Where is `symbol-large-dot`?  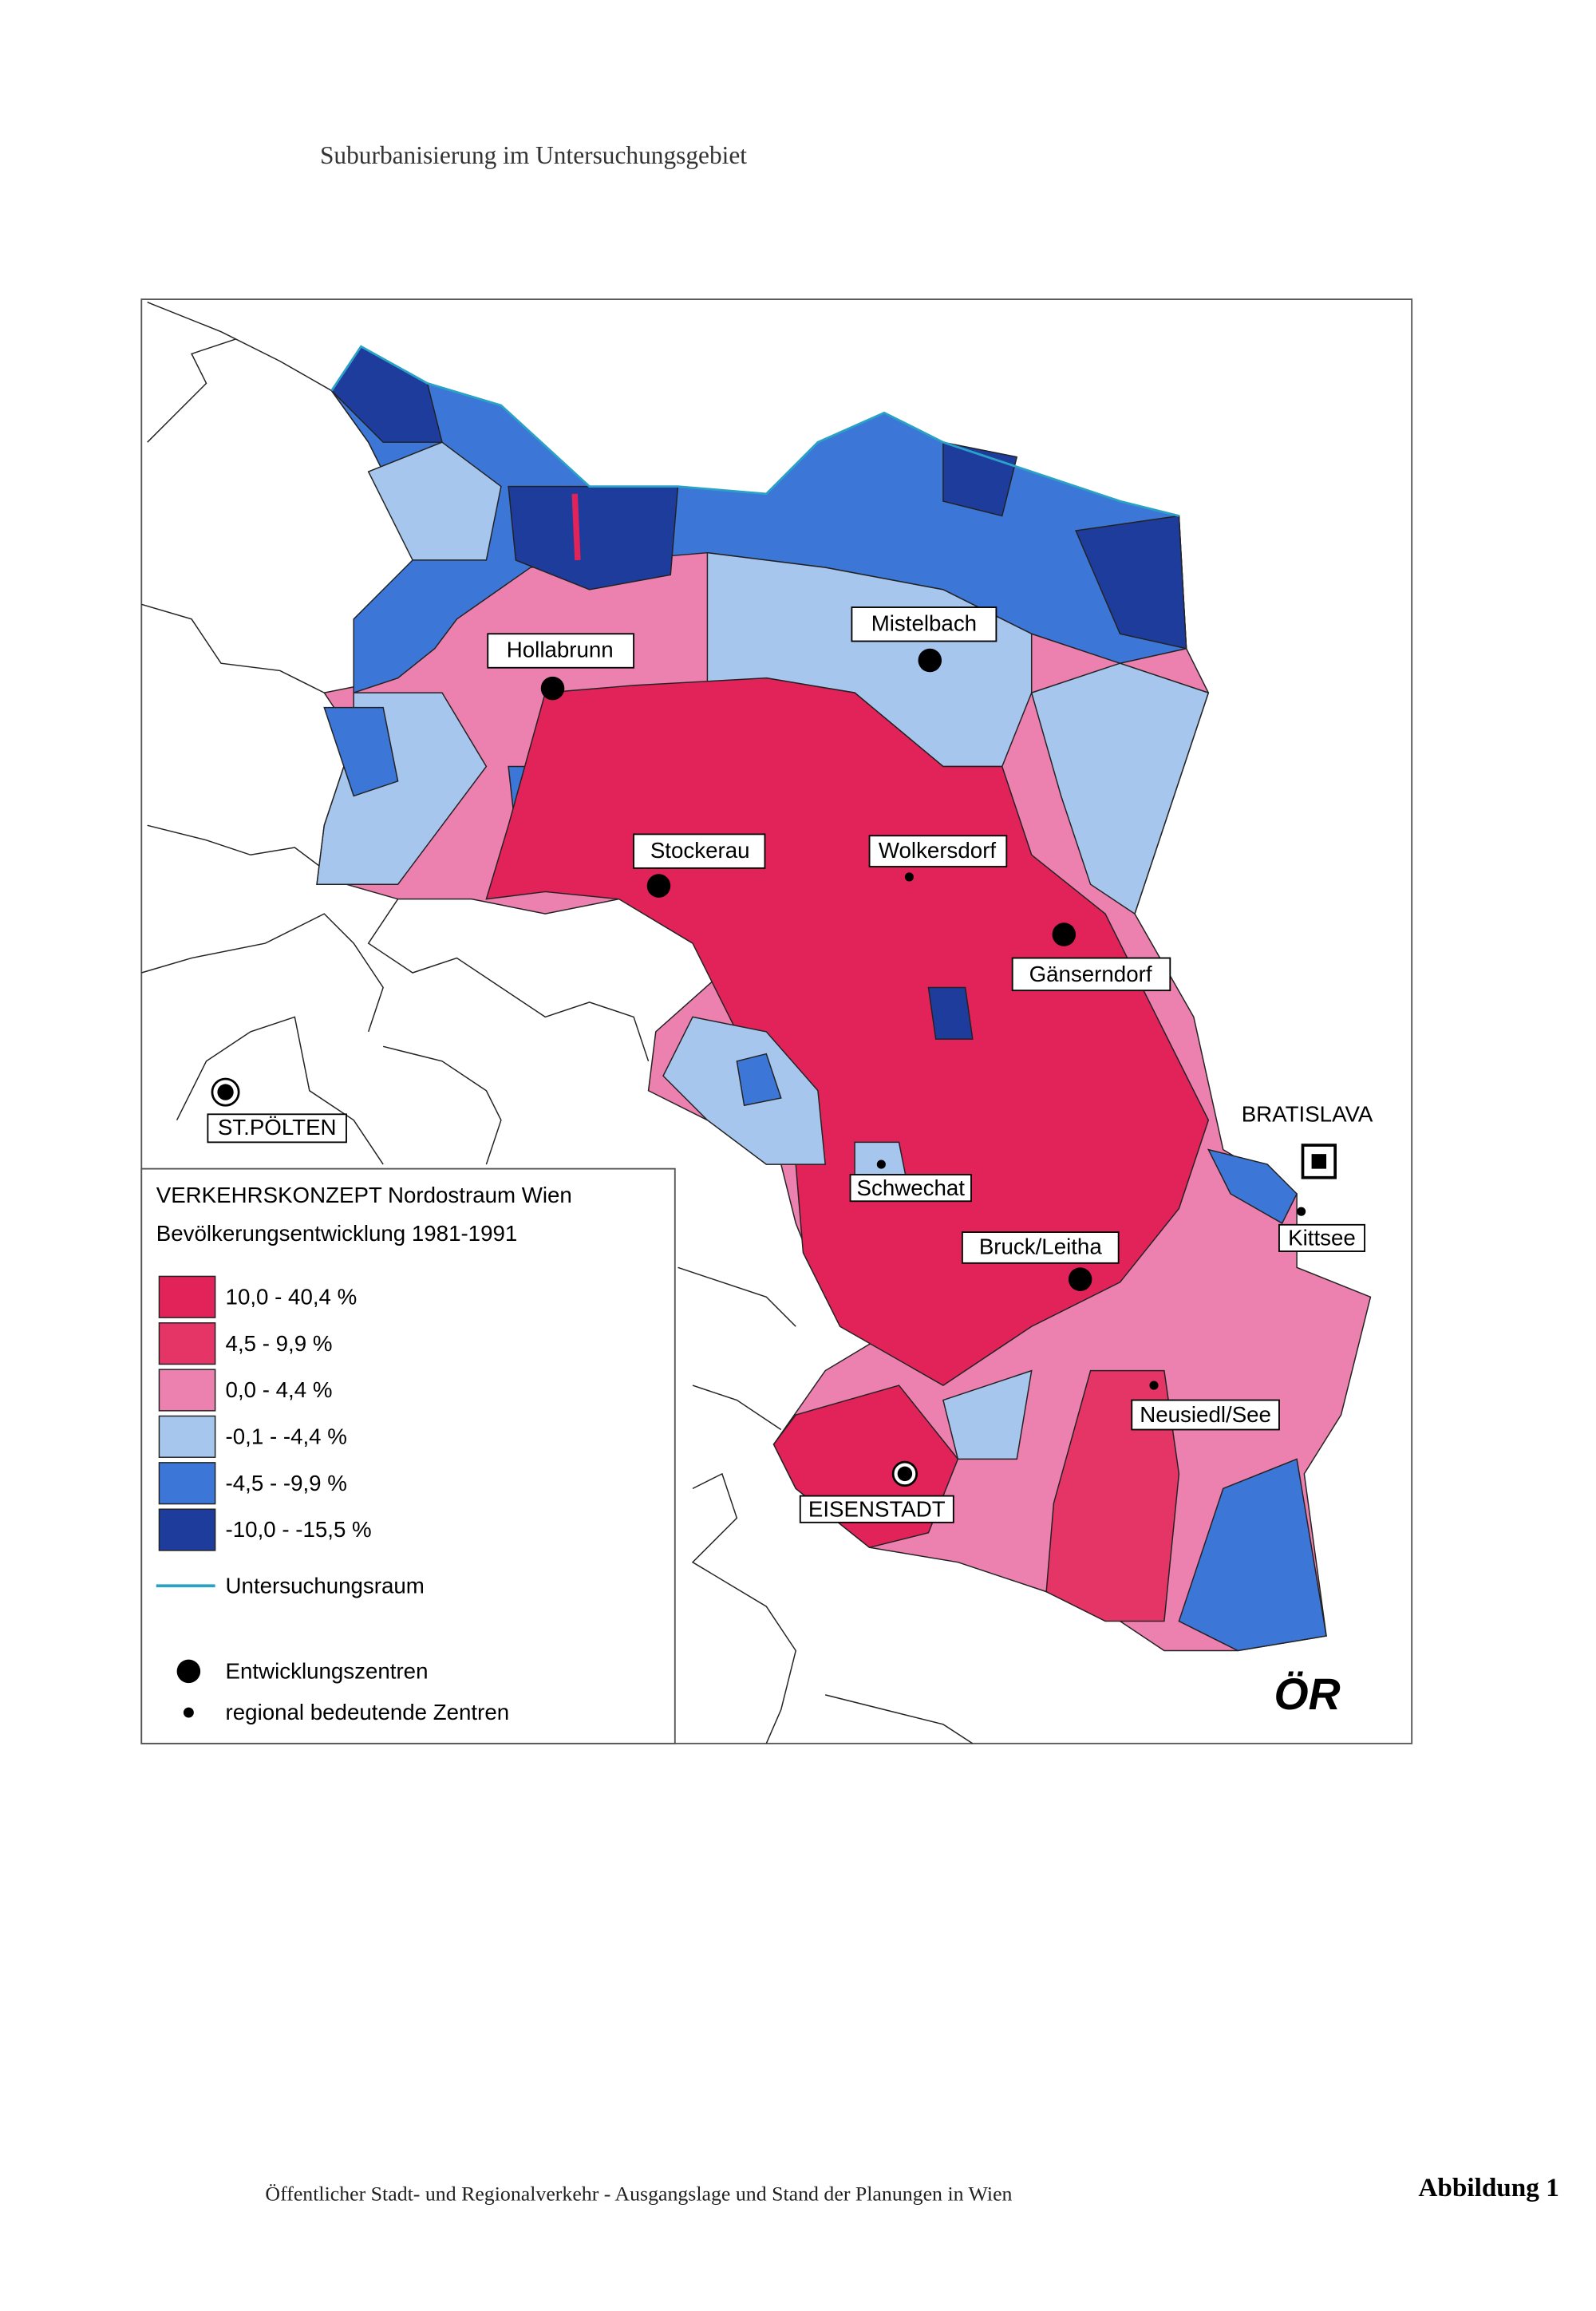 symbol-large-dot is located at coordinates (188, 1672).